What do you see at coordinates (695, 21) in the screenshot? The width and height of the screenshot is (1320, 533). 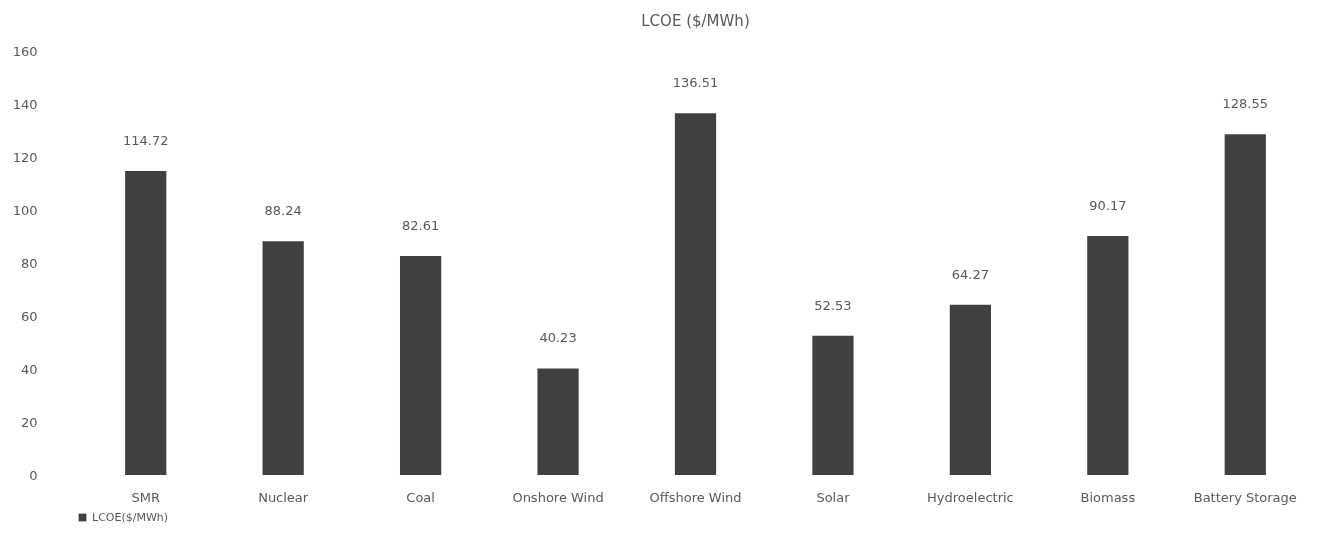 I see `chart-title: LCOE ($/MWh)` at bounding box center [695, 21].